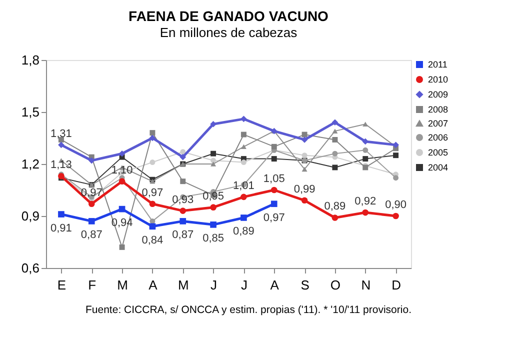 The image size is (510, 350). Describe the element at coordinates (438, 153) in the screenshot. I see `legend-label: 2005` at that location.